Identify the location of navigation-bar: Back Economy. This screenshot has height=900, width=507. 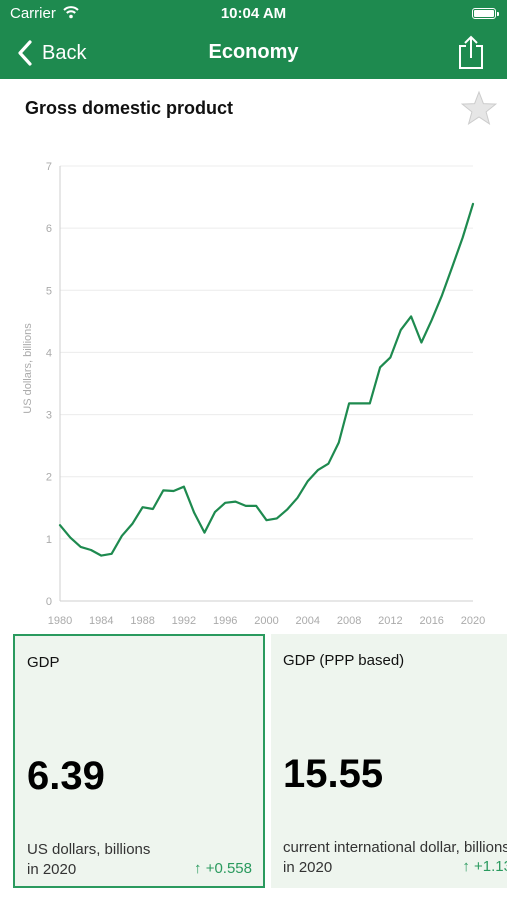
(253, 53).